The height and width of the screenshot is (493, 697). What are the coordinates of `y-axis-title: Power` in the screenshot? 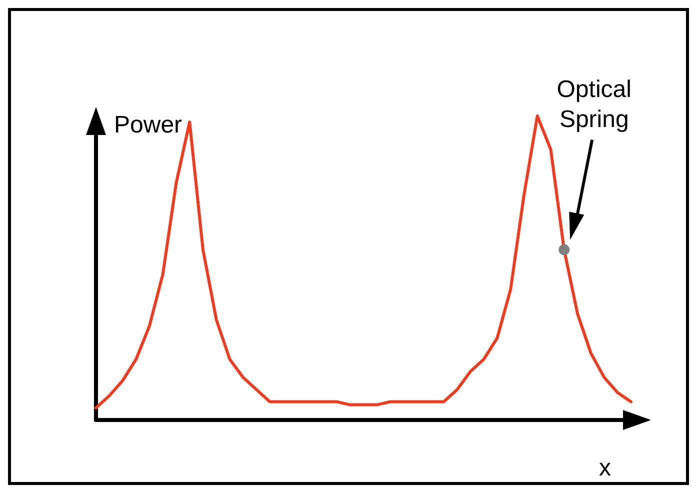 It's located at (148, 125).